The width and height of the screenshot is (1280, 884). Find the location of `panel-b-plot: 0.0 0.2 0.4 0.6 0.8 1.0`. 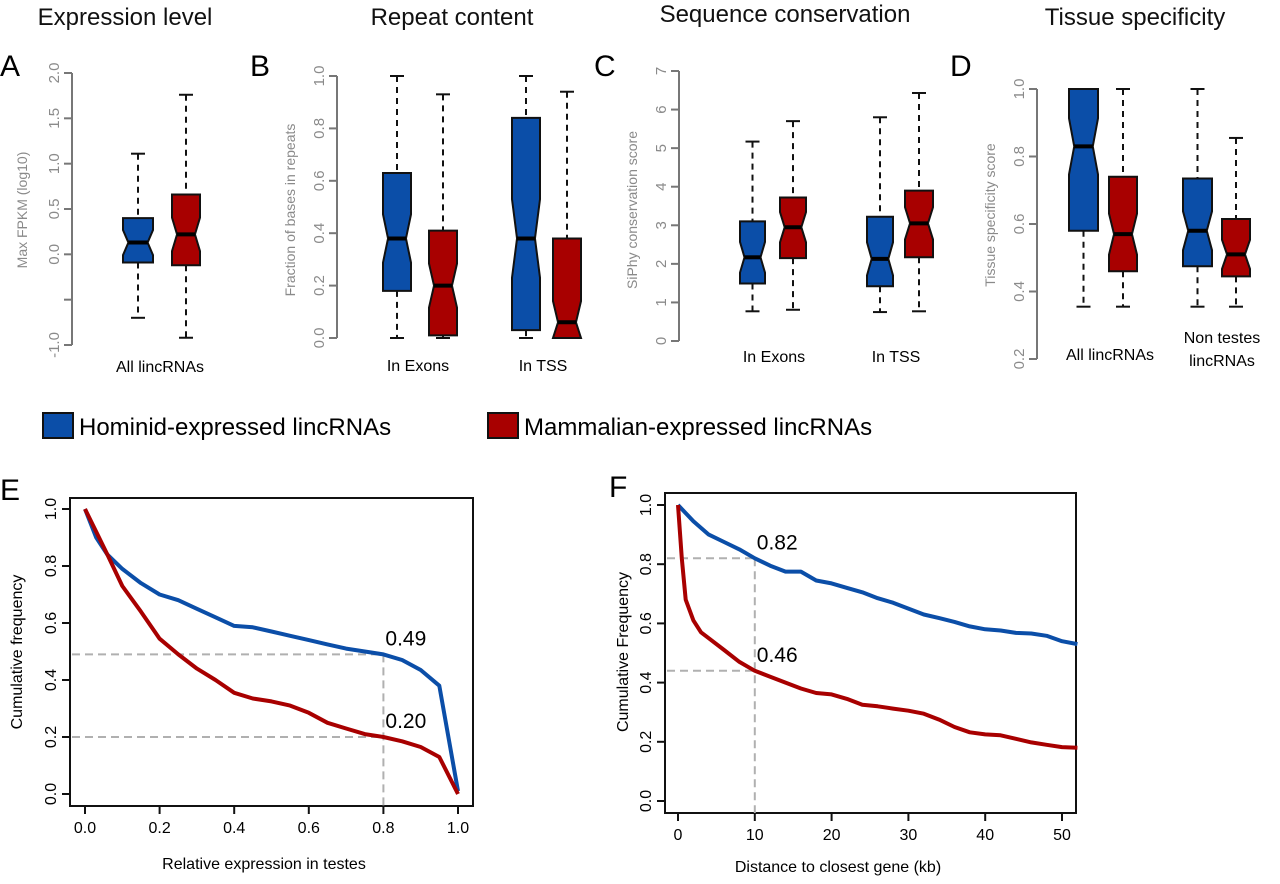

panel-b-plot: 0.0 0.2 0.4 0.6 0.8 1.0 is located at coordinates (447, 207).